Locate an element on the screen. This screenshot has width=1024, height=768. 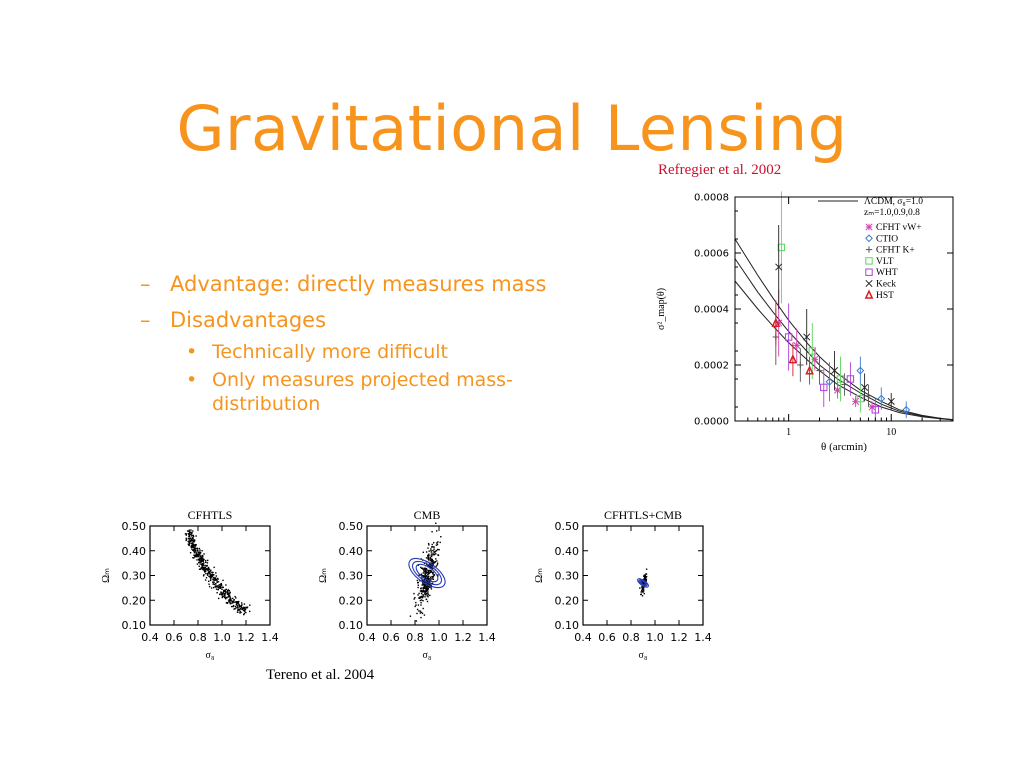
x-tick-label: 0.8 is located at coordinates (631, 637).